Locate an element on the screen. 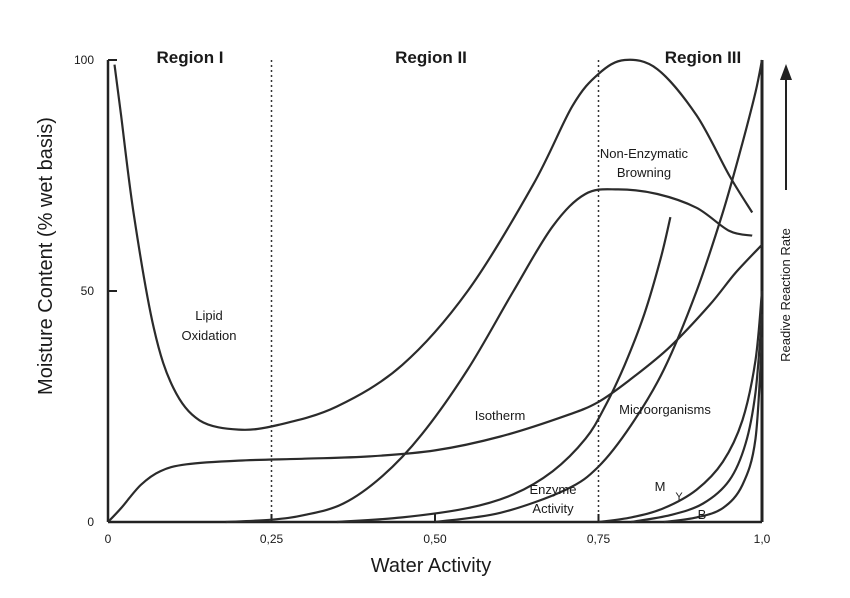  y-tick-label: 100 is located at coordinates (84, 60).